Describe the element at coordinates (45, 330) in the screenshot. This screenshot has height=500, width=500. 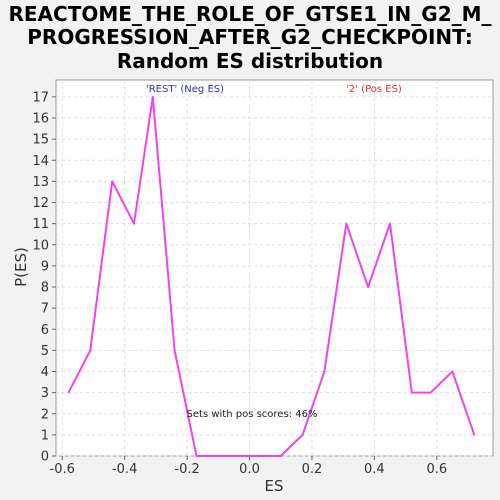
I see `y-tick-label: 6` at that location.